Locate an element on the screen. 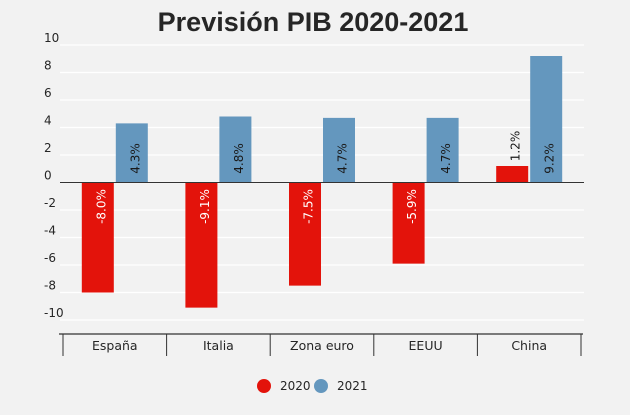 This screenshot has height=415, width=630. data-label-2020: -8.0% is located at coordinates (101, 206).